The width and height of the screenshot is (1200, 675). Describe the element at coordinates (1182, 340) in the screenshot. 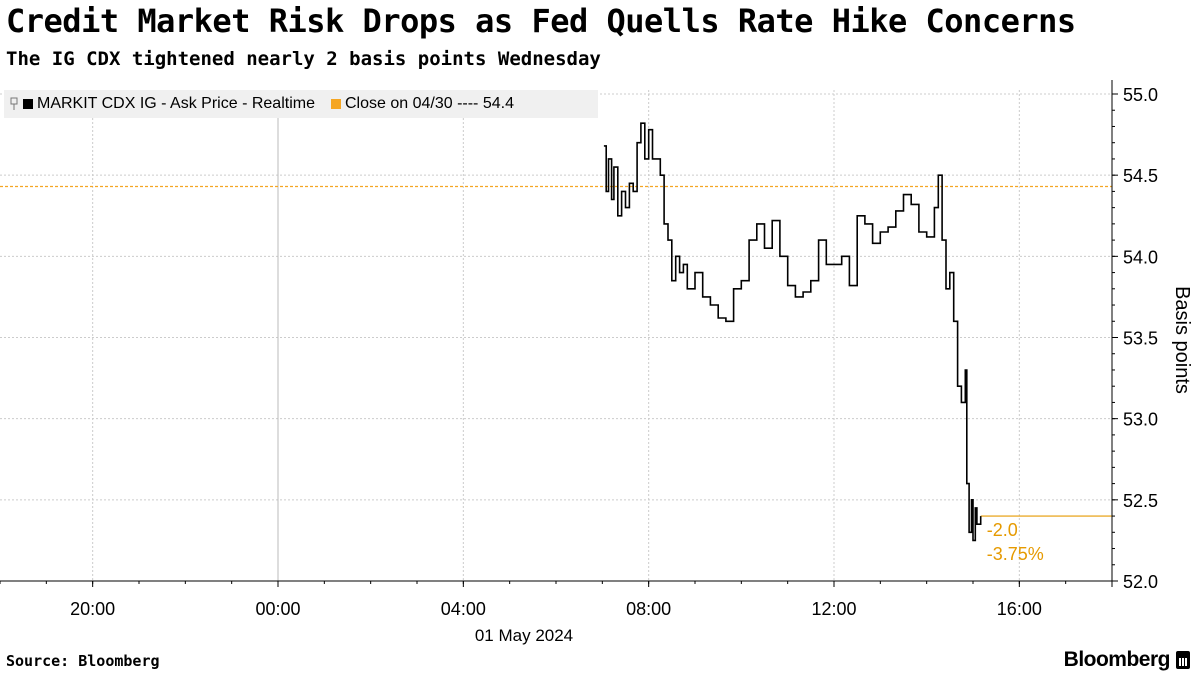

I see `y-axis-label: Basis points` at that location.